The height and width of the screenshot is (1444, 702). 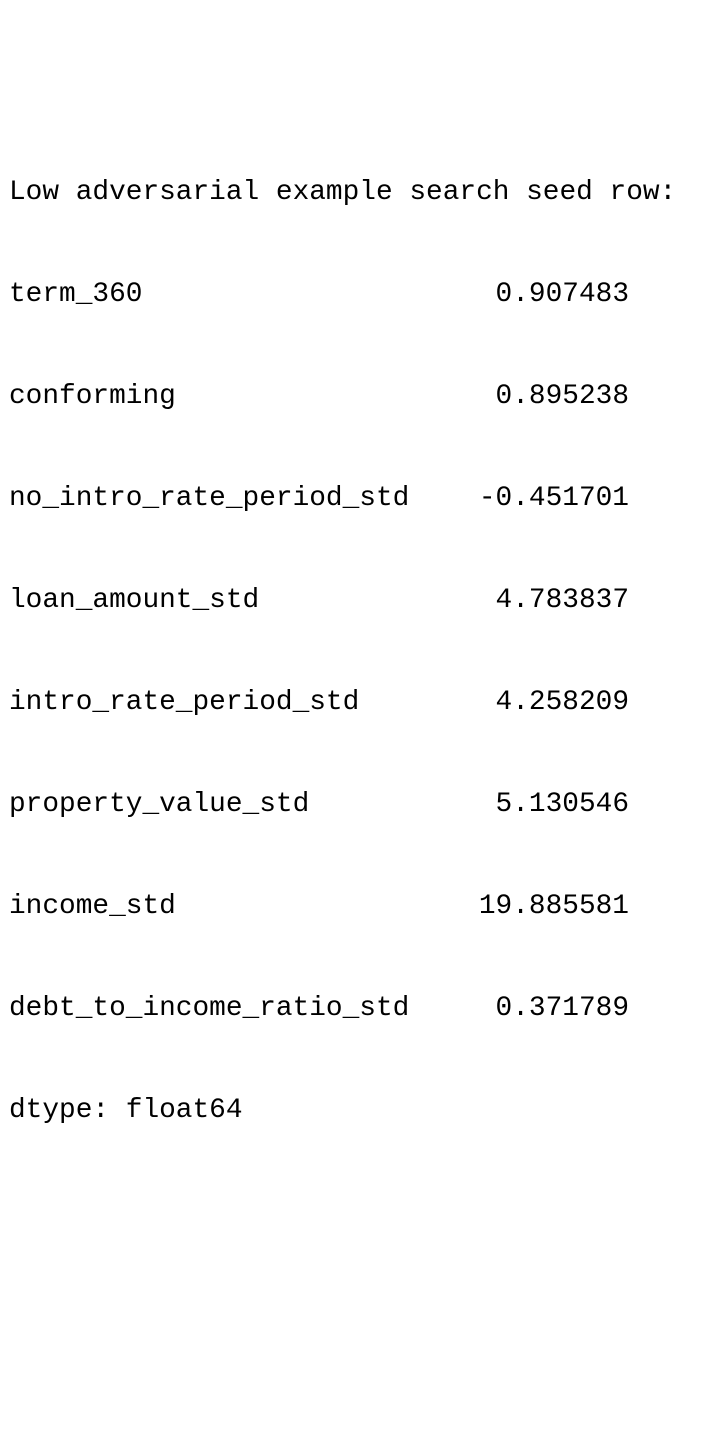 I want to click on series-row: property_value_std 5.130546, so click(x=354, y=805).